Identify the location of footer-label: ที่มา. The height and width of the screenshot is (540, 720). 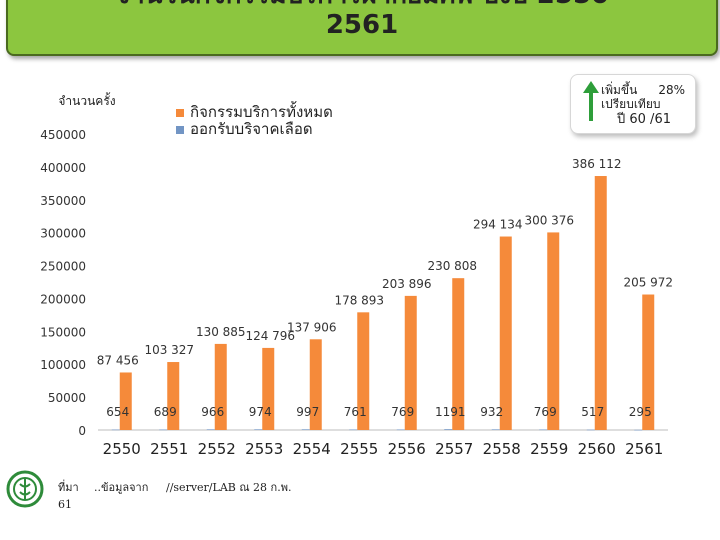
(68, 487).